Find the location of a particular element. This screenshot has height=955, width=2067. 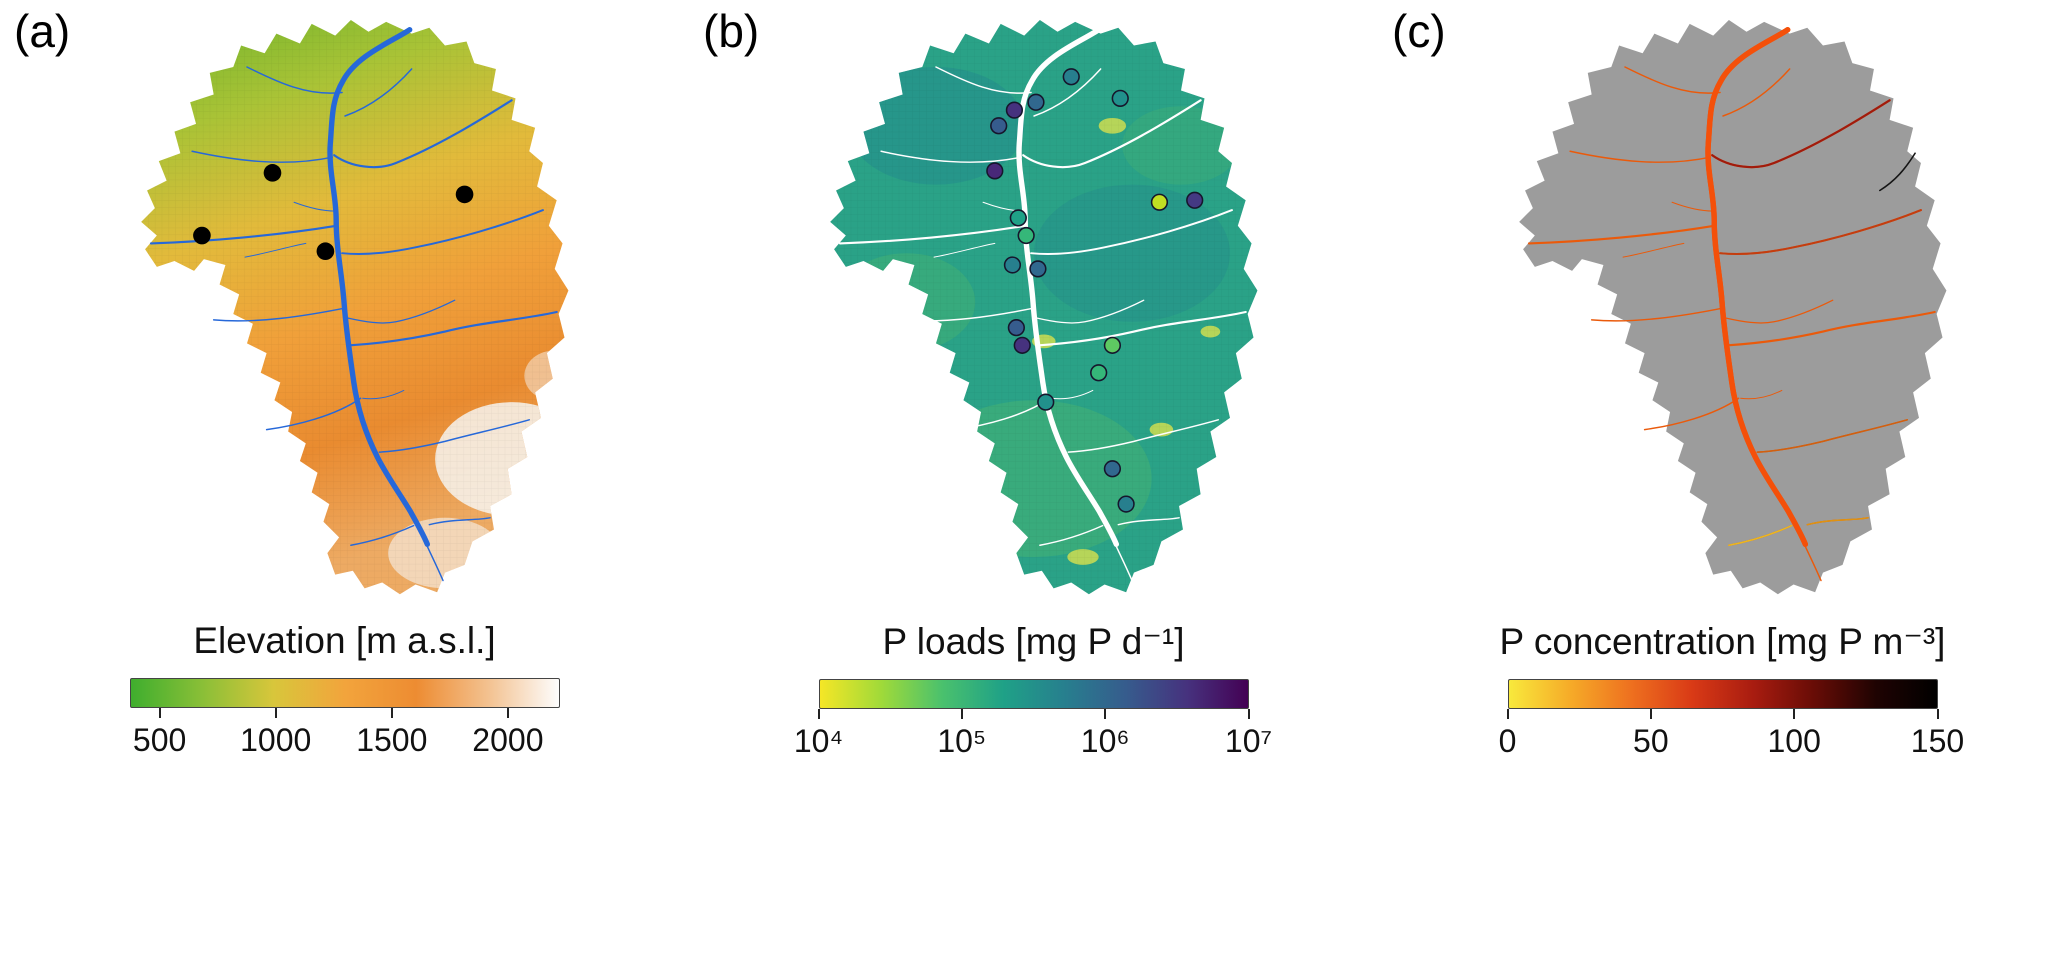

colorbar-a: 500 1000 1500 2000 is located at coordinates (344, 724).